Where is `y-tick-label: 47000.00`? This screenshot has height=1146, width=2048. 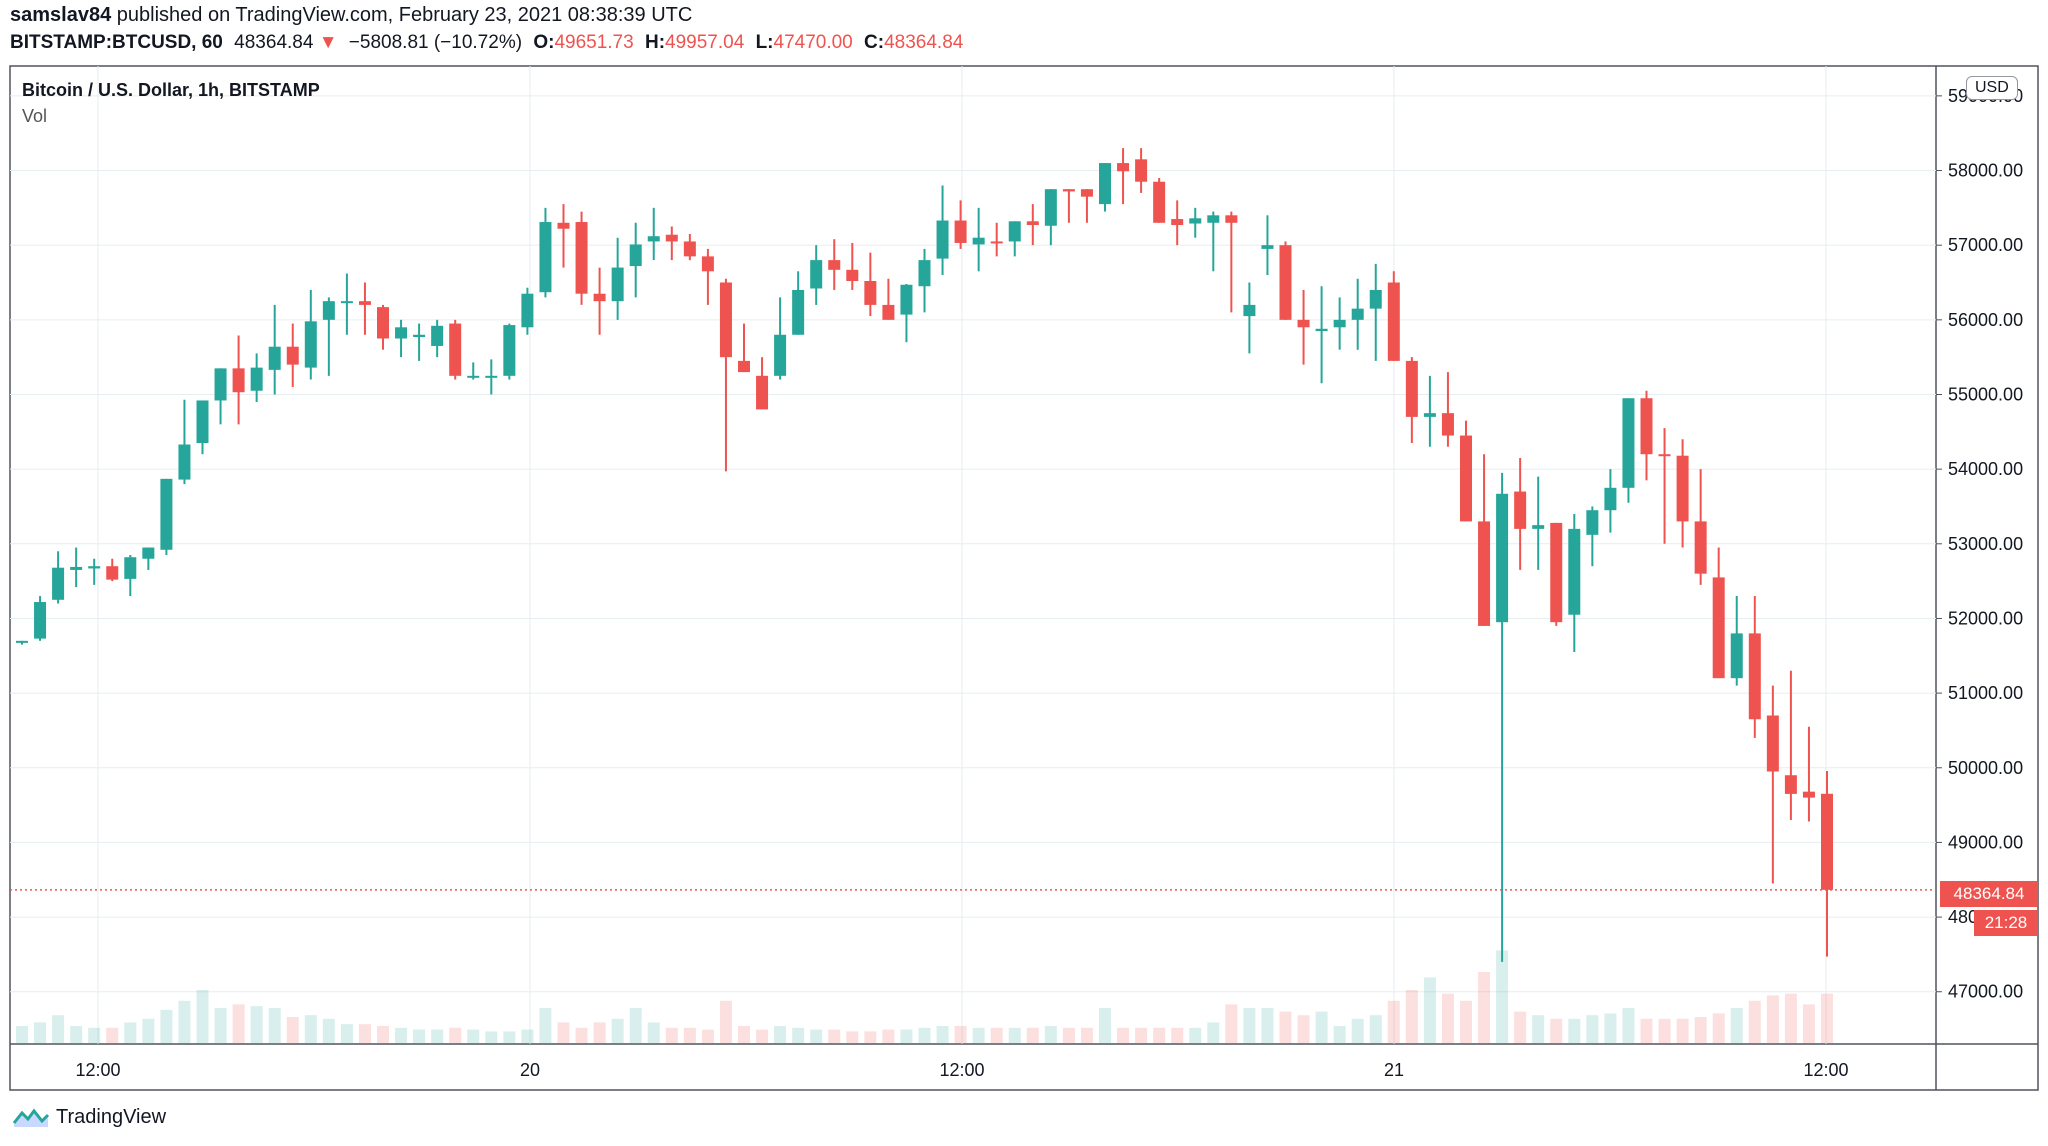
y-tick-label: 47000.00 is located at coordinates (1985, 992).